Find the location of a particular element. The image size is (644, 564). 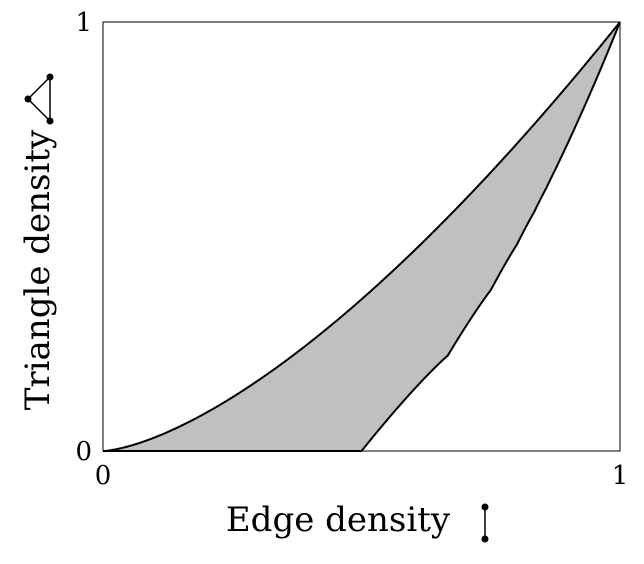

x-tick-label-right: 1 is located at coordinates (620, 476).